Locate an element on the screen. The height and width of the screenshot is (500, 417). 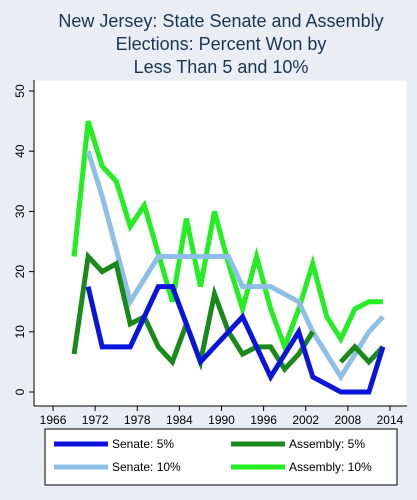
y-tick-label: 20 is located at coordinates (20, 272).